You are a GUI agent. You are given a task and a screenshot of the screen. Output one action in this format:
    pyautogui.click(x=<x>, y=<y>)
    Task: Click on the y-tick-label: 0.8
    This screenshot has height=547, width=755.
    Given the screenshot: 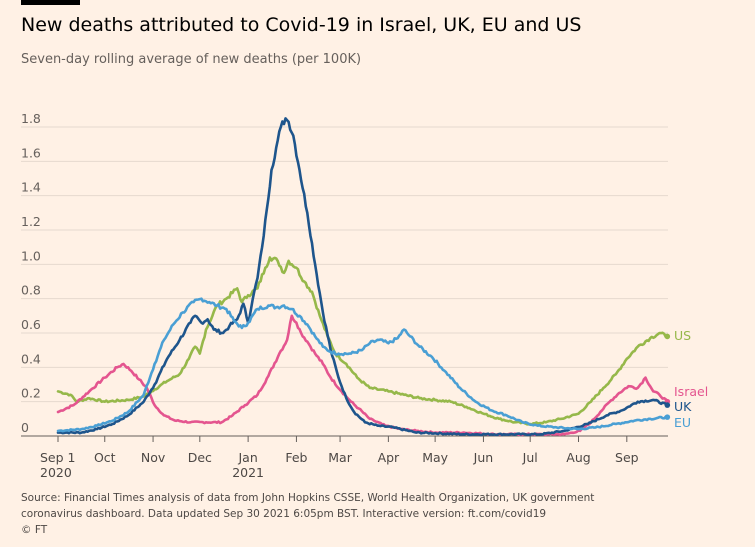 What is the action you would take?
    pyautogui.click(x=31, y=290)
    